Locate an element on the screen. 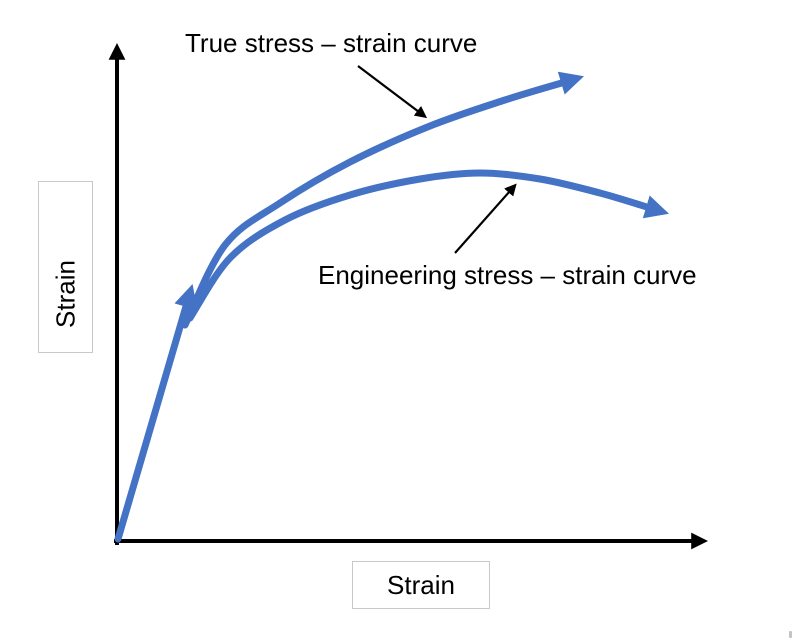  y-axis-label: Strain is located at coordinates (65, 294).